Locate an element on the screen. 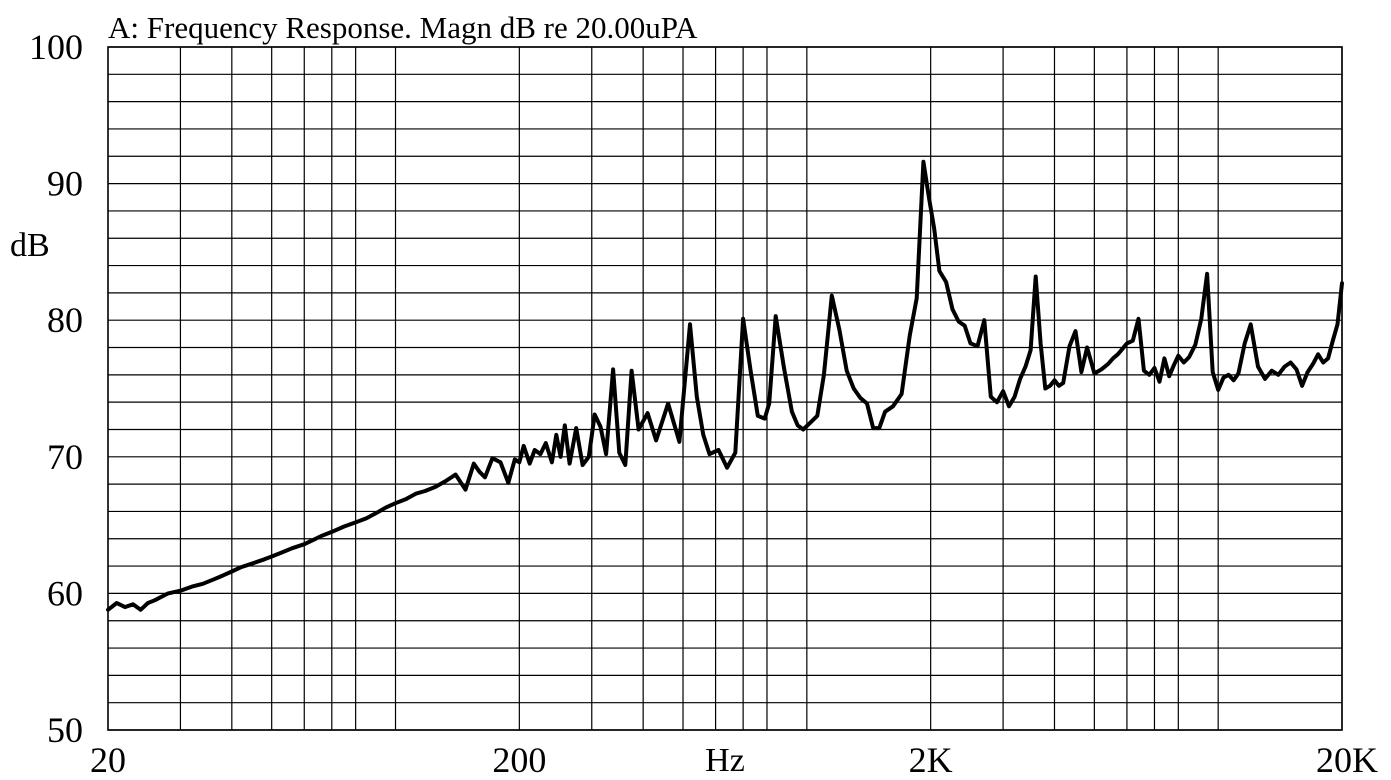 The width and height of the screenshot is (1391, 780). x-tick-label: 2K is located at coordinates (931, 760).